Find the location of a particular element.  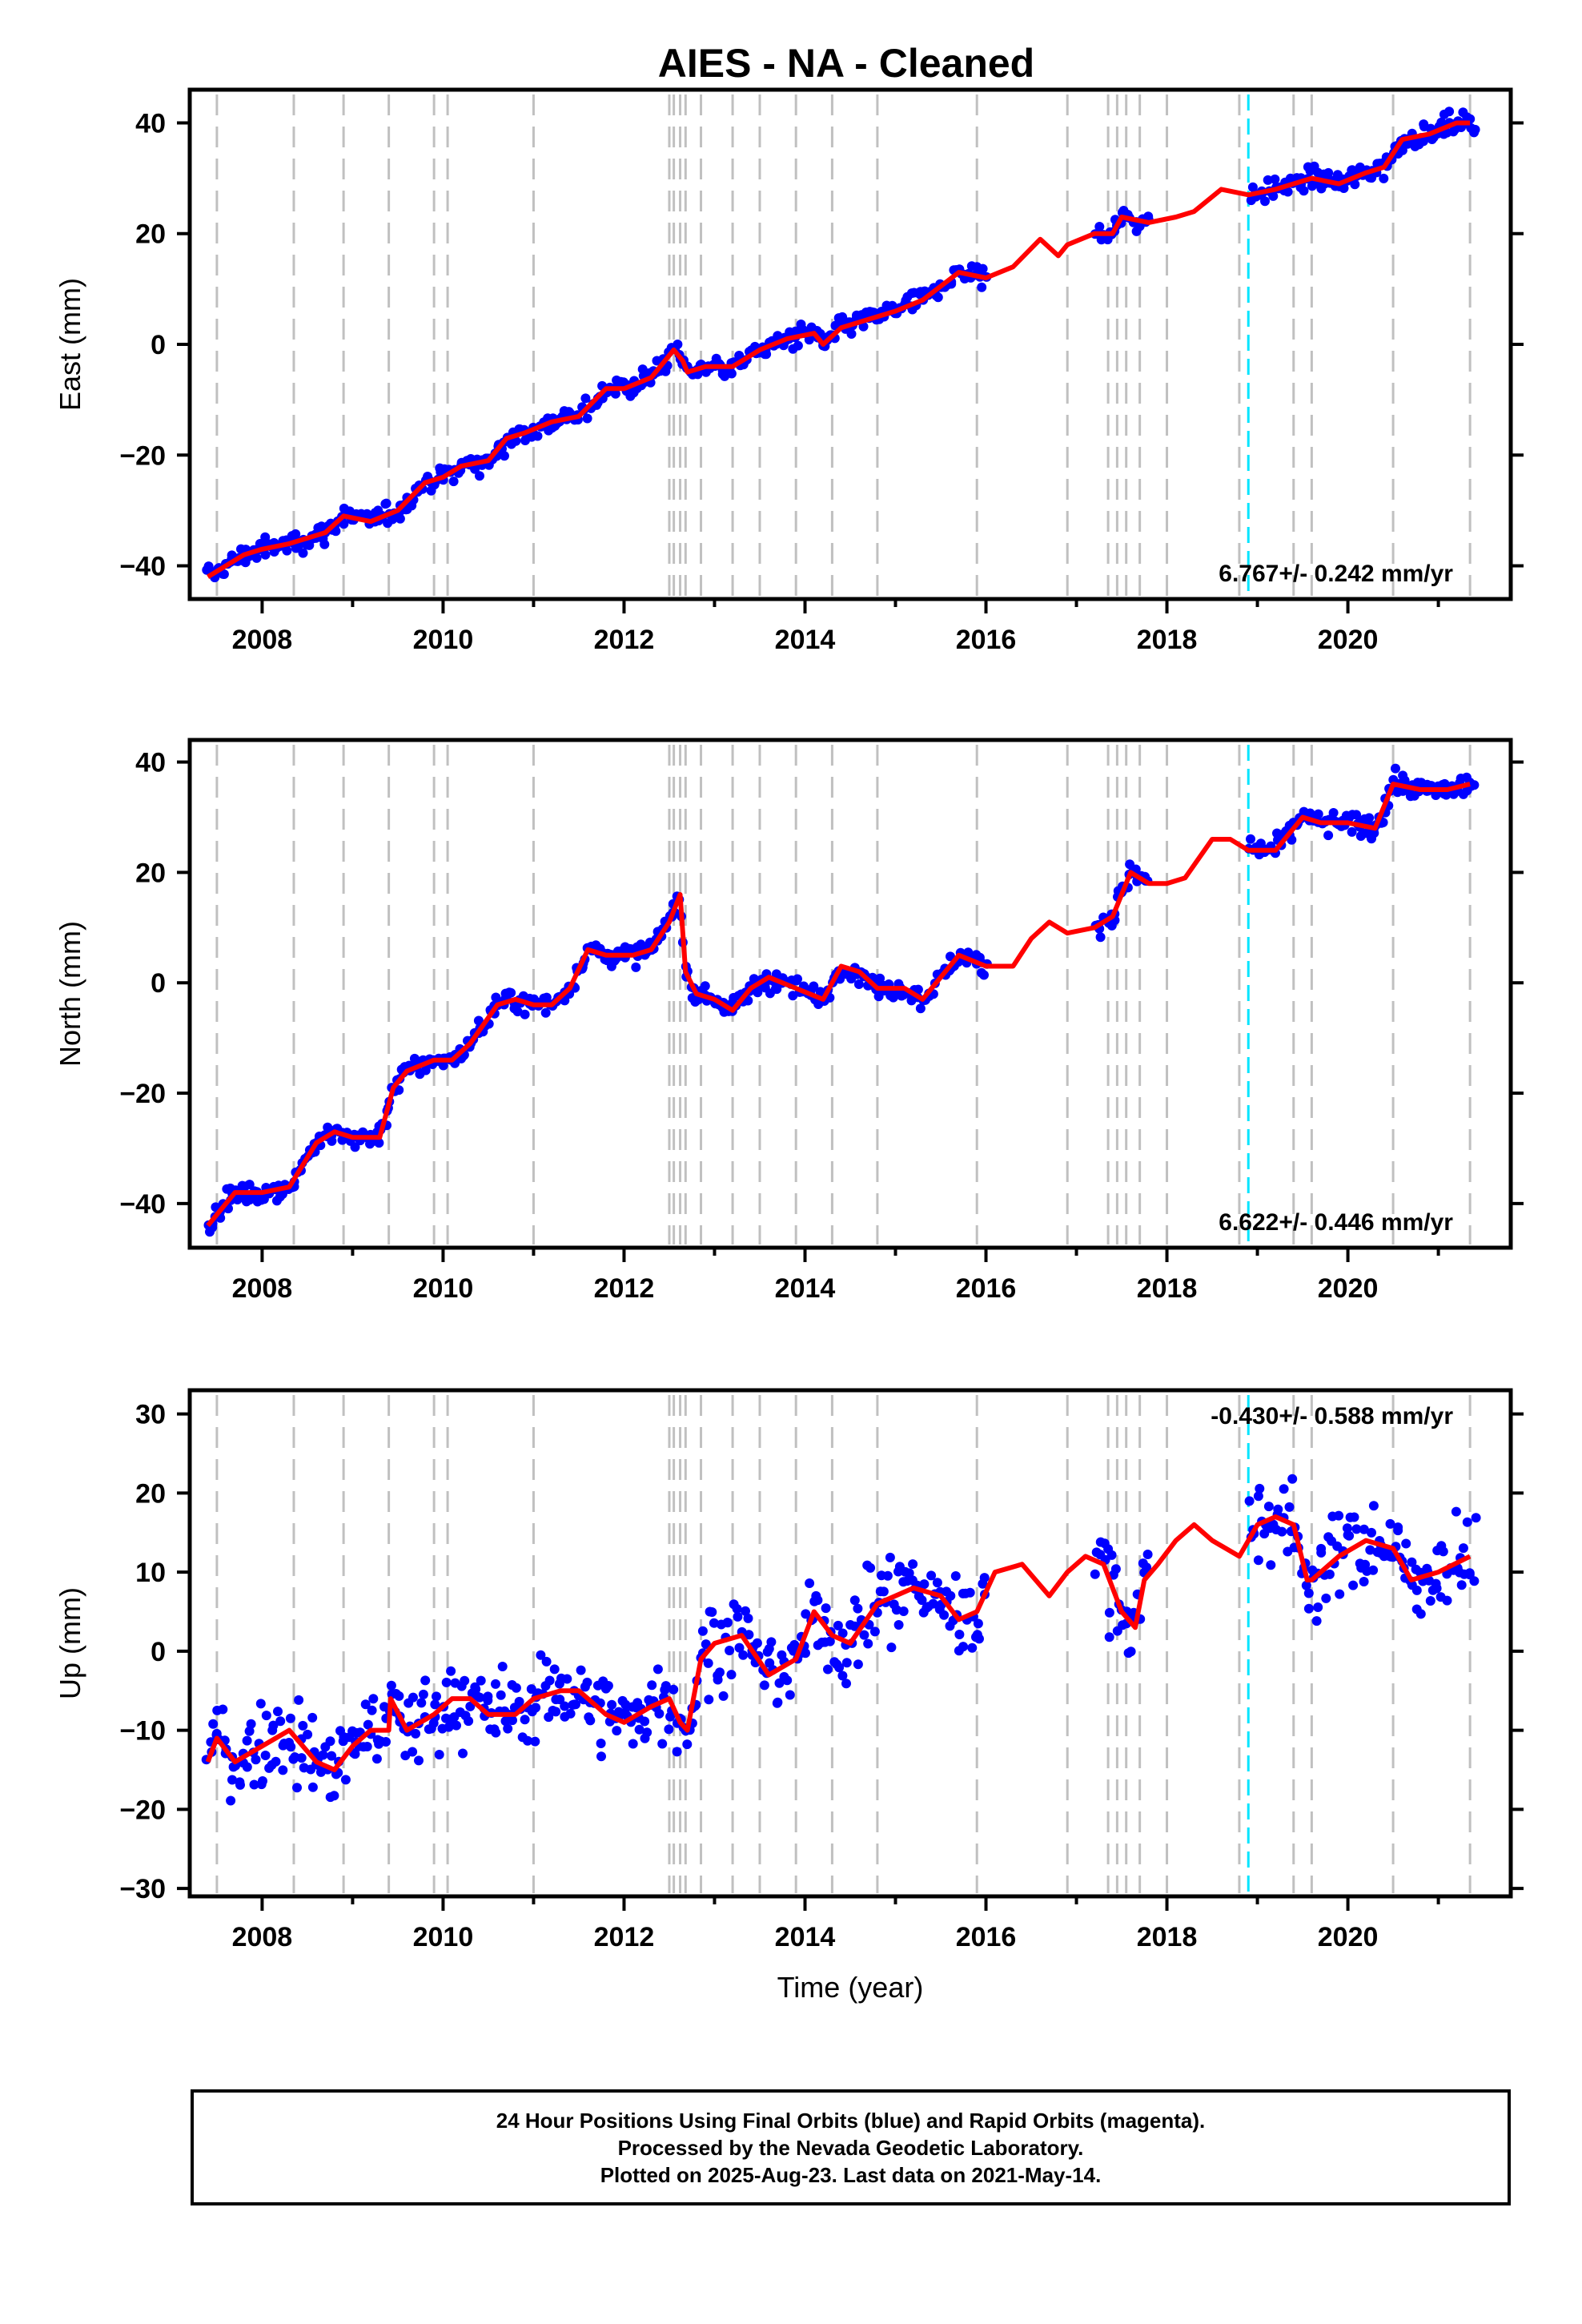

y-tick-label: 30 is located at coordinates (151, 1415).